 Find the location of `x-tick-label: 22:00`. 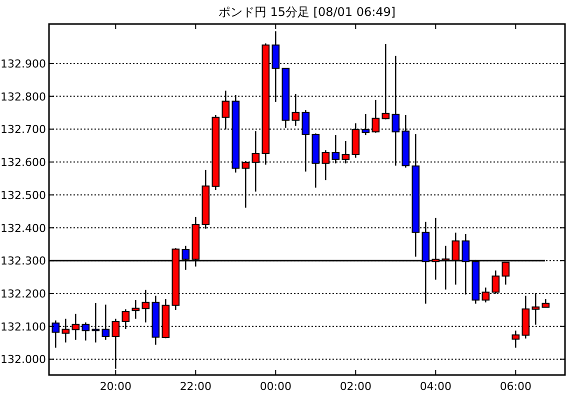

x-tick-label: 22:00 is located at coordinates (196, 386).